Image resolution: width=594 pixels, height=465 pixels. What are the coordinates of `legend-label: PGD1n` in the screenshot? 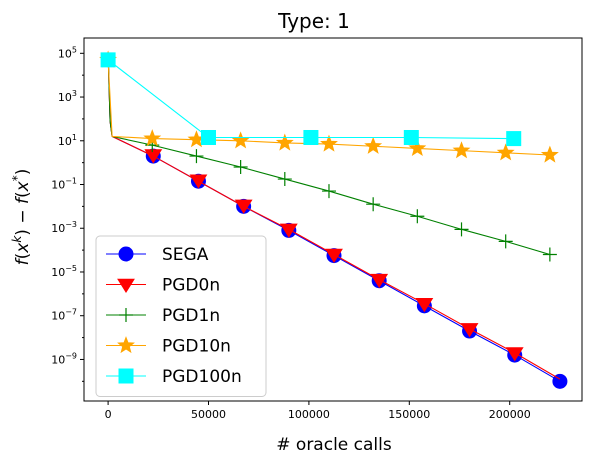 It's located at (191, 316).